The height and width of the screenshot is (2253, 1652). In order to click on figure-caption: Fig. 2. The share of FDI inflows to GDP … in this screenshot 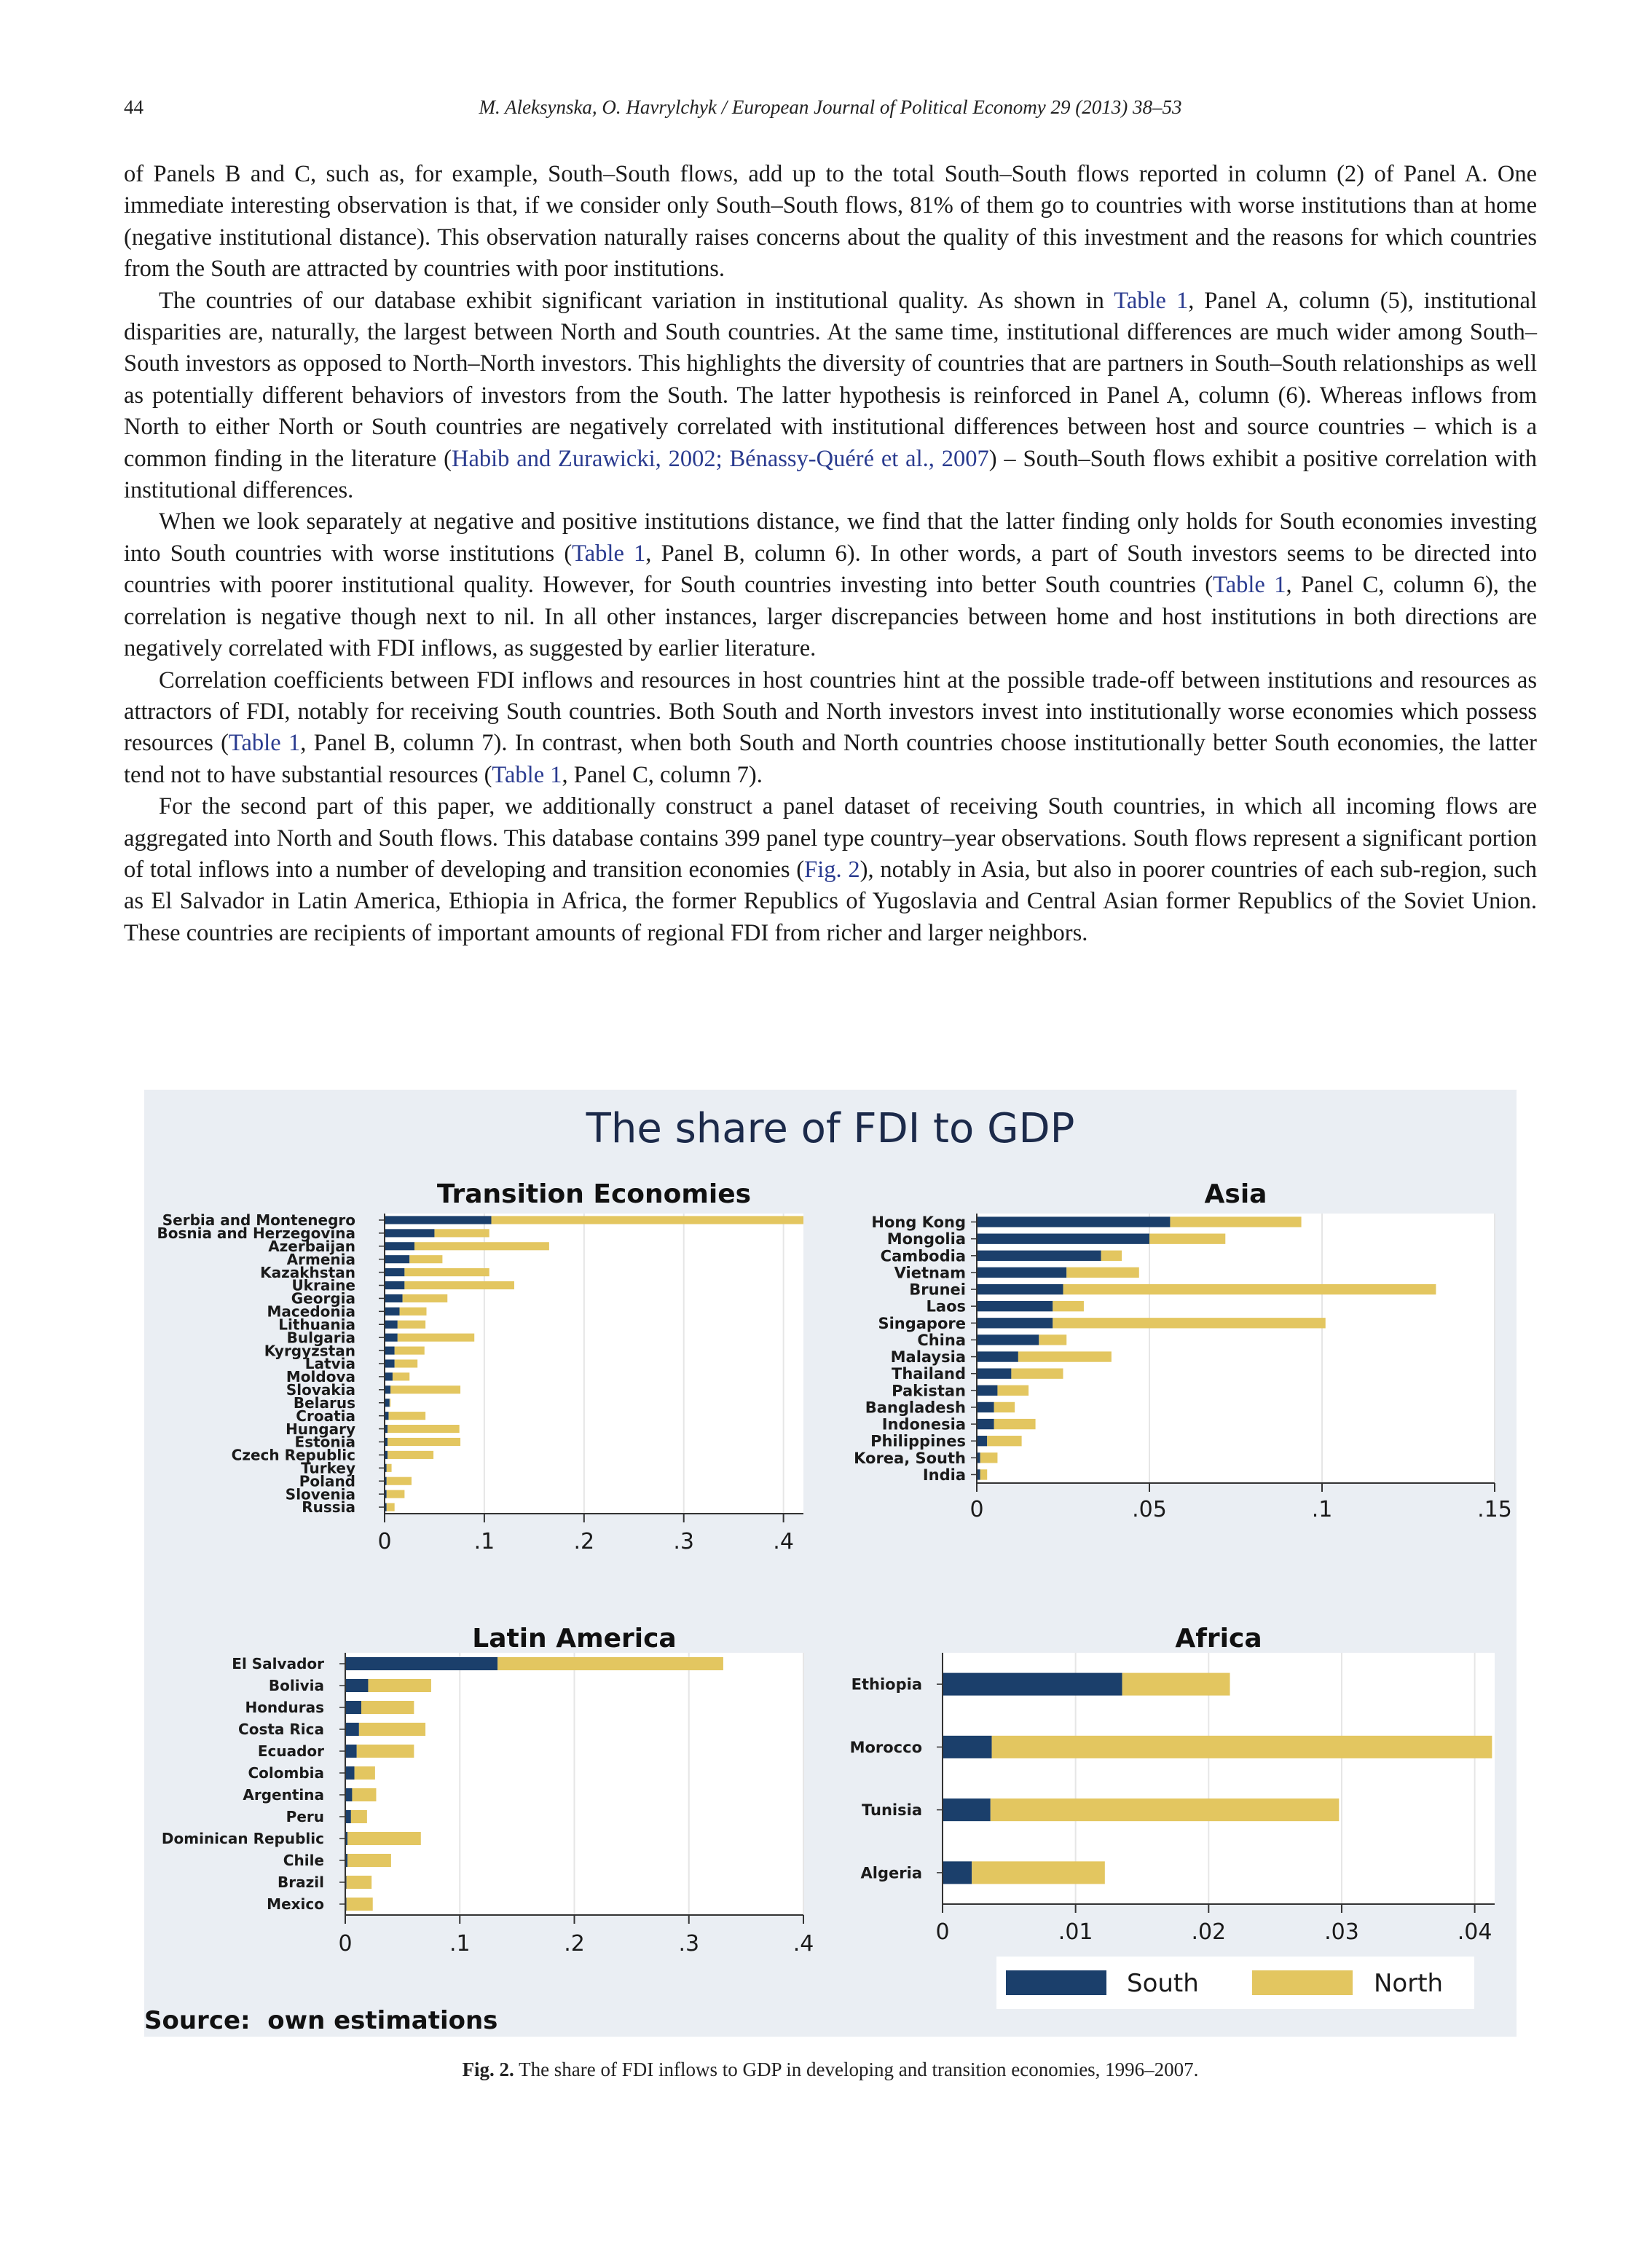, I will do `click(830, 2070)`.